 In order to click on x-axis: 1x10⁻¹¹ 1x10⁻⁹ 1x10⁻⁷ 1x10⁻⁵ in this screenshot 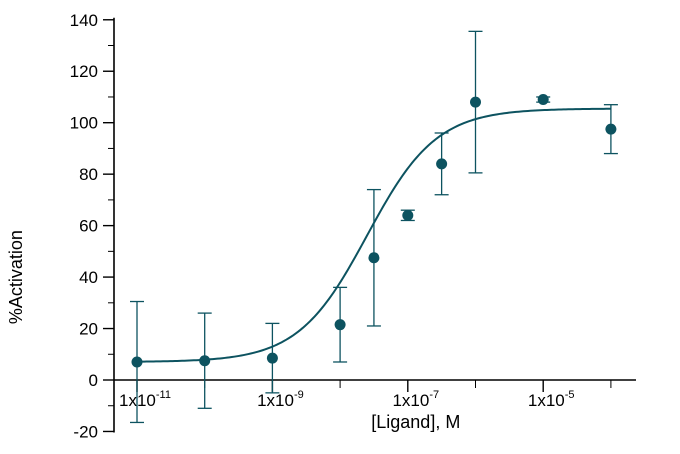, I will do `click(375, 394)`.